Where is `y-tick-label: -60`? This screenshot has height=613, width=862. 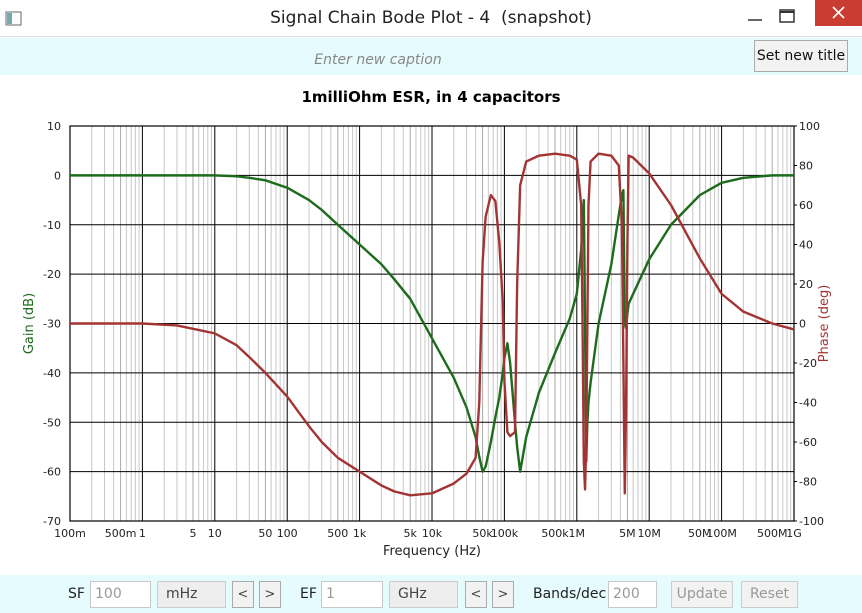
y-tick-label: -60 is located at coordinates (52, 472).